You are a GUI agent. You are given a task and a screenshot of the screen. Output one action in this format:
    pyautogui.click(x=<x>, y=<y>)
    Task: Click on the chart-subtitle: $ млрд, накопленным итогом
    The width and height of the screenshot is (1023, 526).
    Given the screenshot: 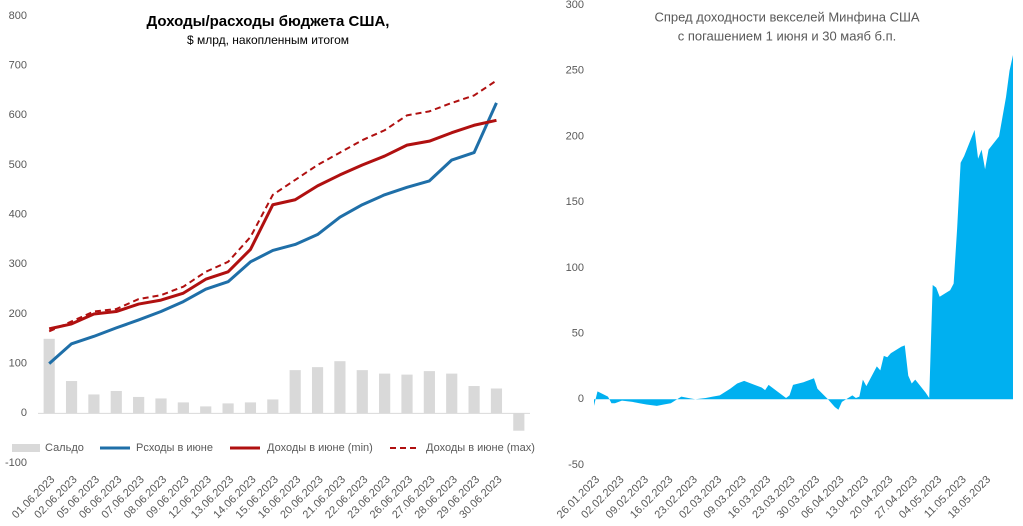 What is the action you would take?
    pyautogui.click(x=268, y=40)
    